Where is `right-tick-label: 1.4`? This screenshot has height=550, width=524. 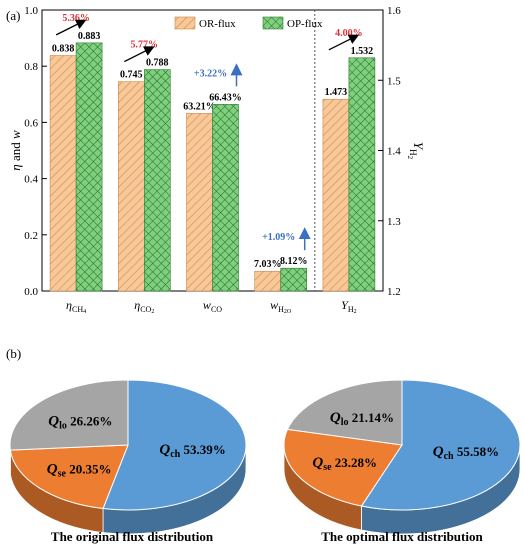
right-tick-label: 1.4 is located at coordinates (394, 152).